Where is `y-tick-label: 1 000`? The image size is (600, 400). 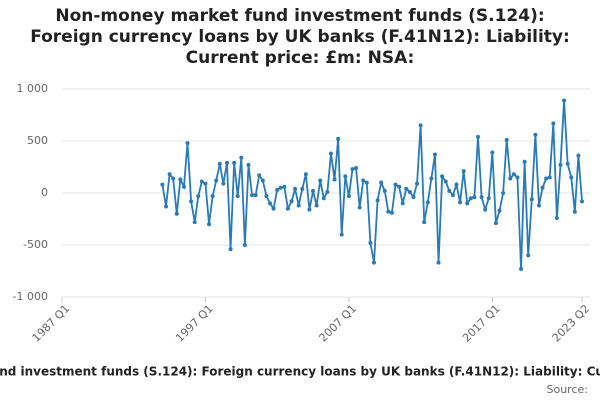 y-tick-label: 1 000 is located at coordinates (33, 88).